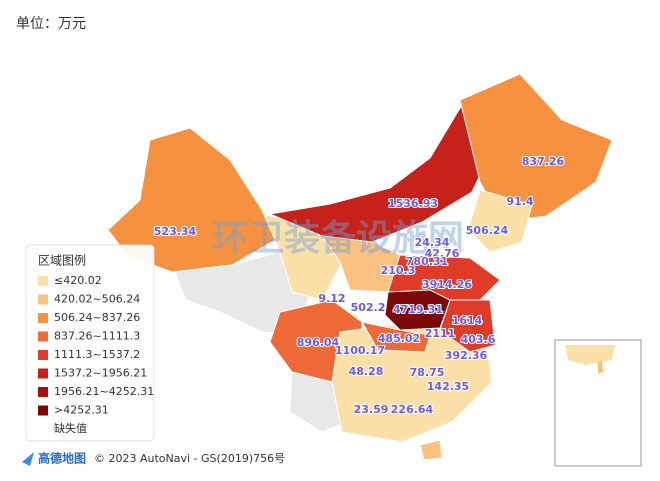  I want to click on legend-label: >4252.31, so click(81, 410).